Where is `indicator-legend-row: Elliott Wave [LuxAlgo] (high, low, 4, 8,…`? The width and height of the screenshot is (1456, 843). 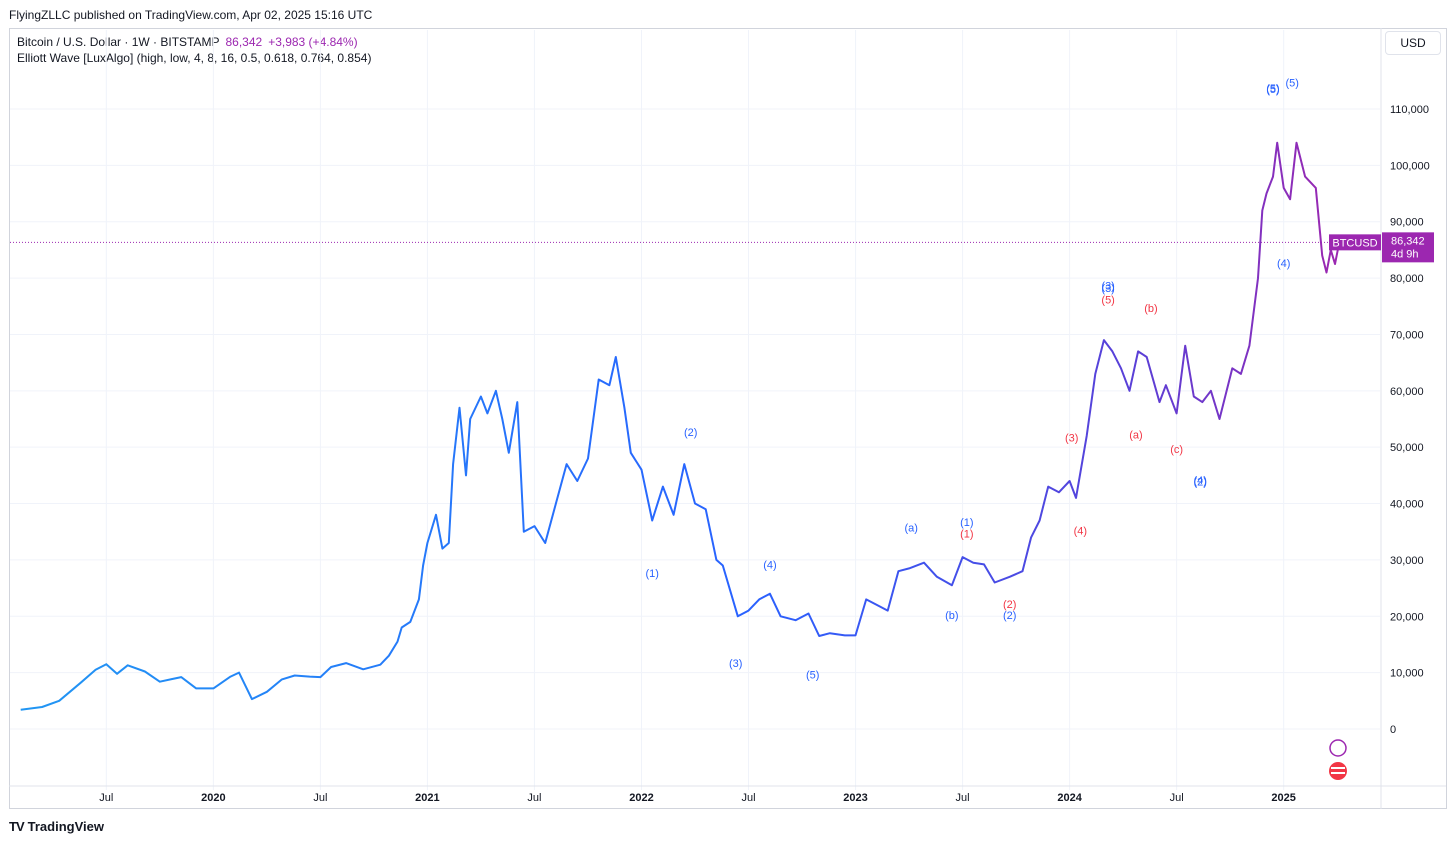 indicator-legend-row: Elliott Wave [LuxAlgo] (high, low, 4, 8,… is located at coordinates (194, 58).